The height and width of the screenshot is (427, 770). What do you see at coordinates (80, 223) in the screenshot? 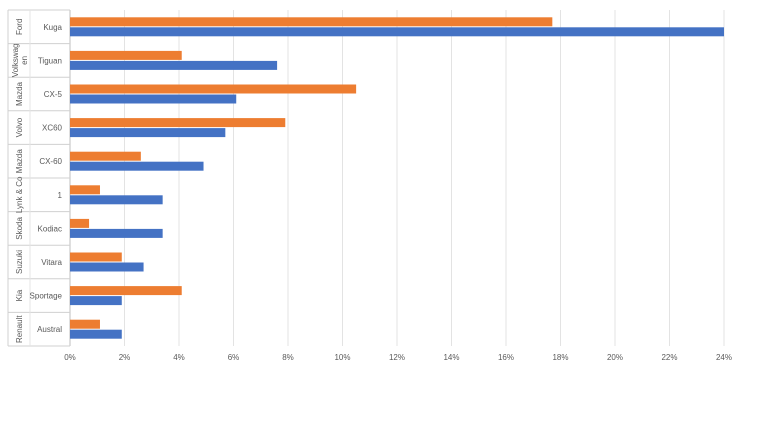
I see `bar-Kodiac-s0` at bounding box center [80, 223].